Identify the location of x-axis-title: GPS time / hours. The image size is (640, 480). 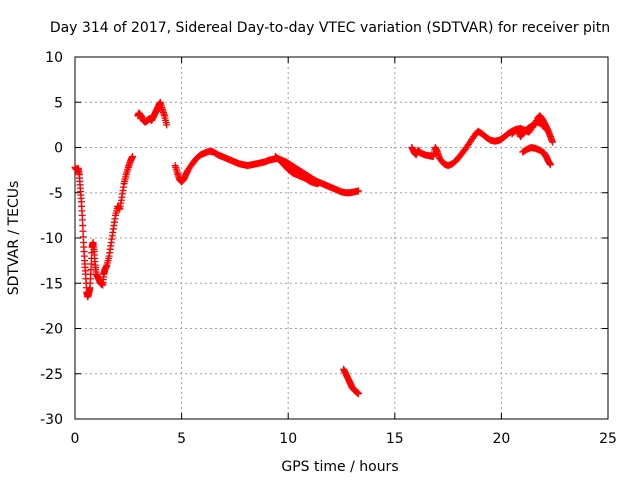
(339, 467).